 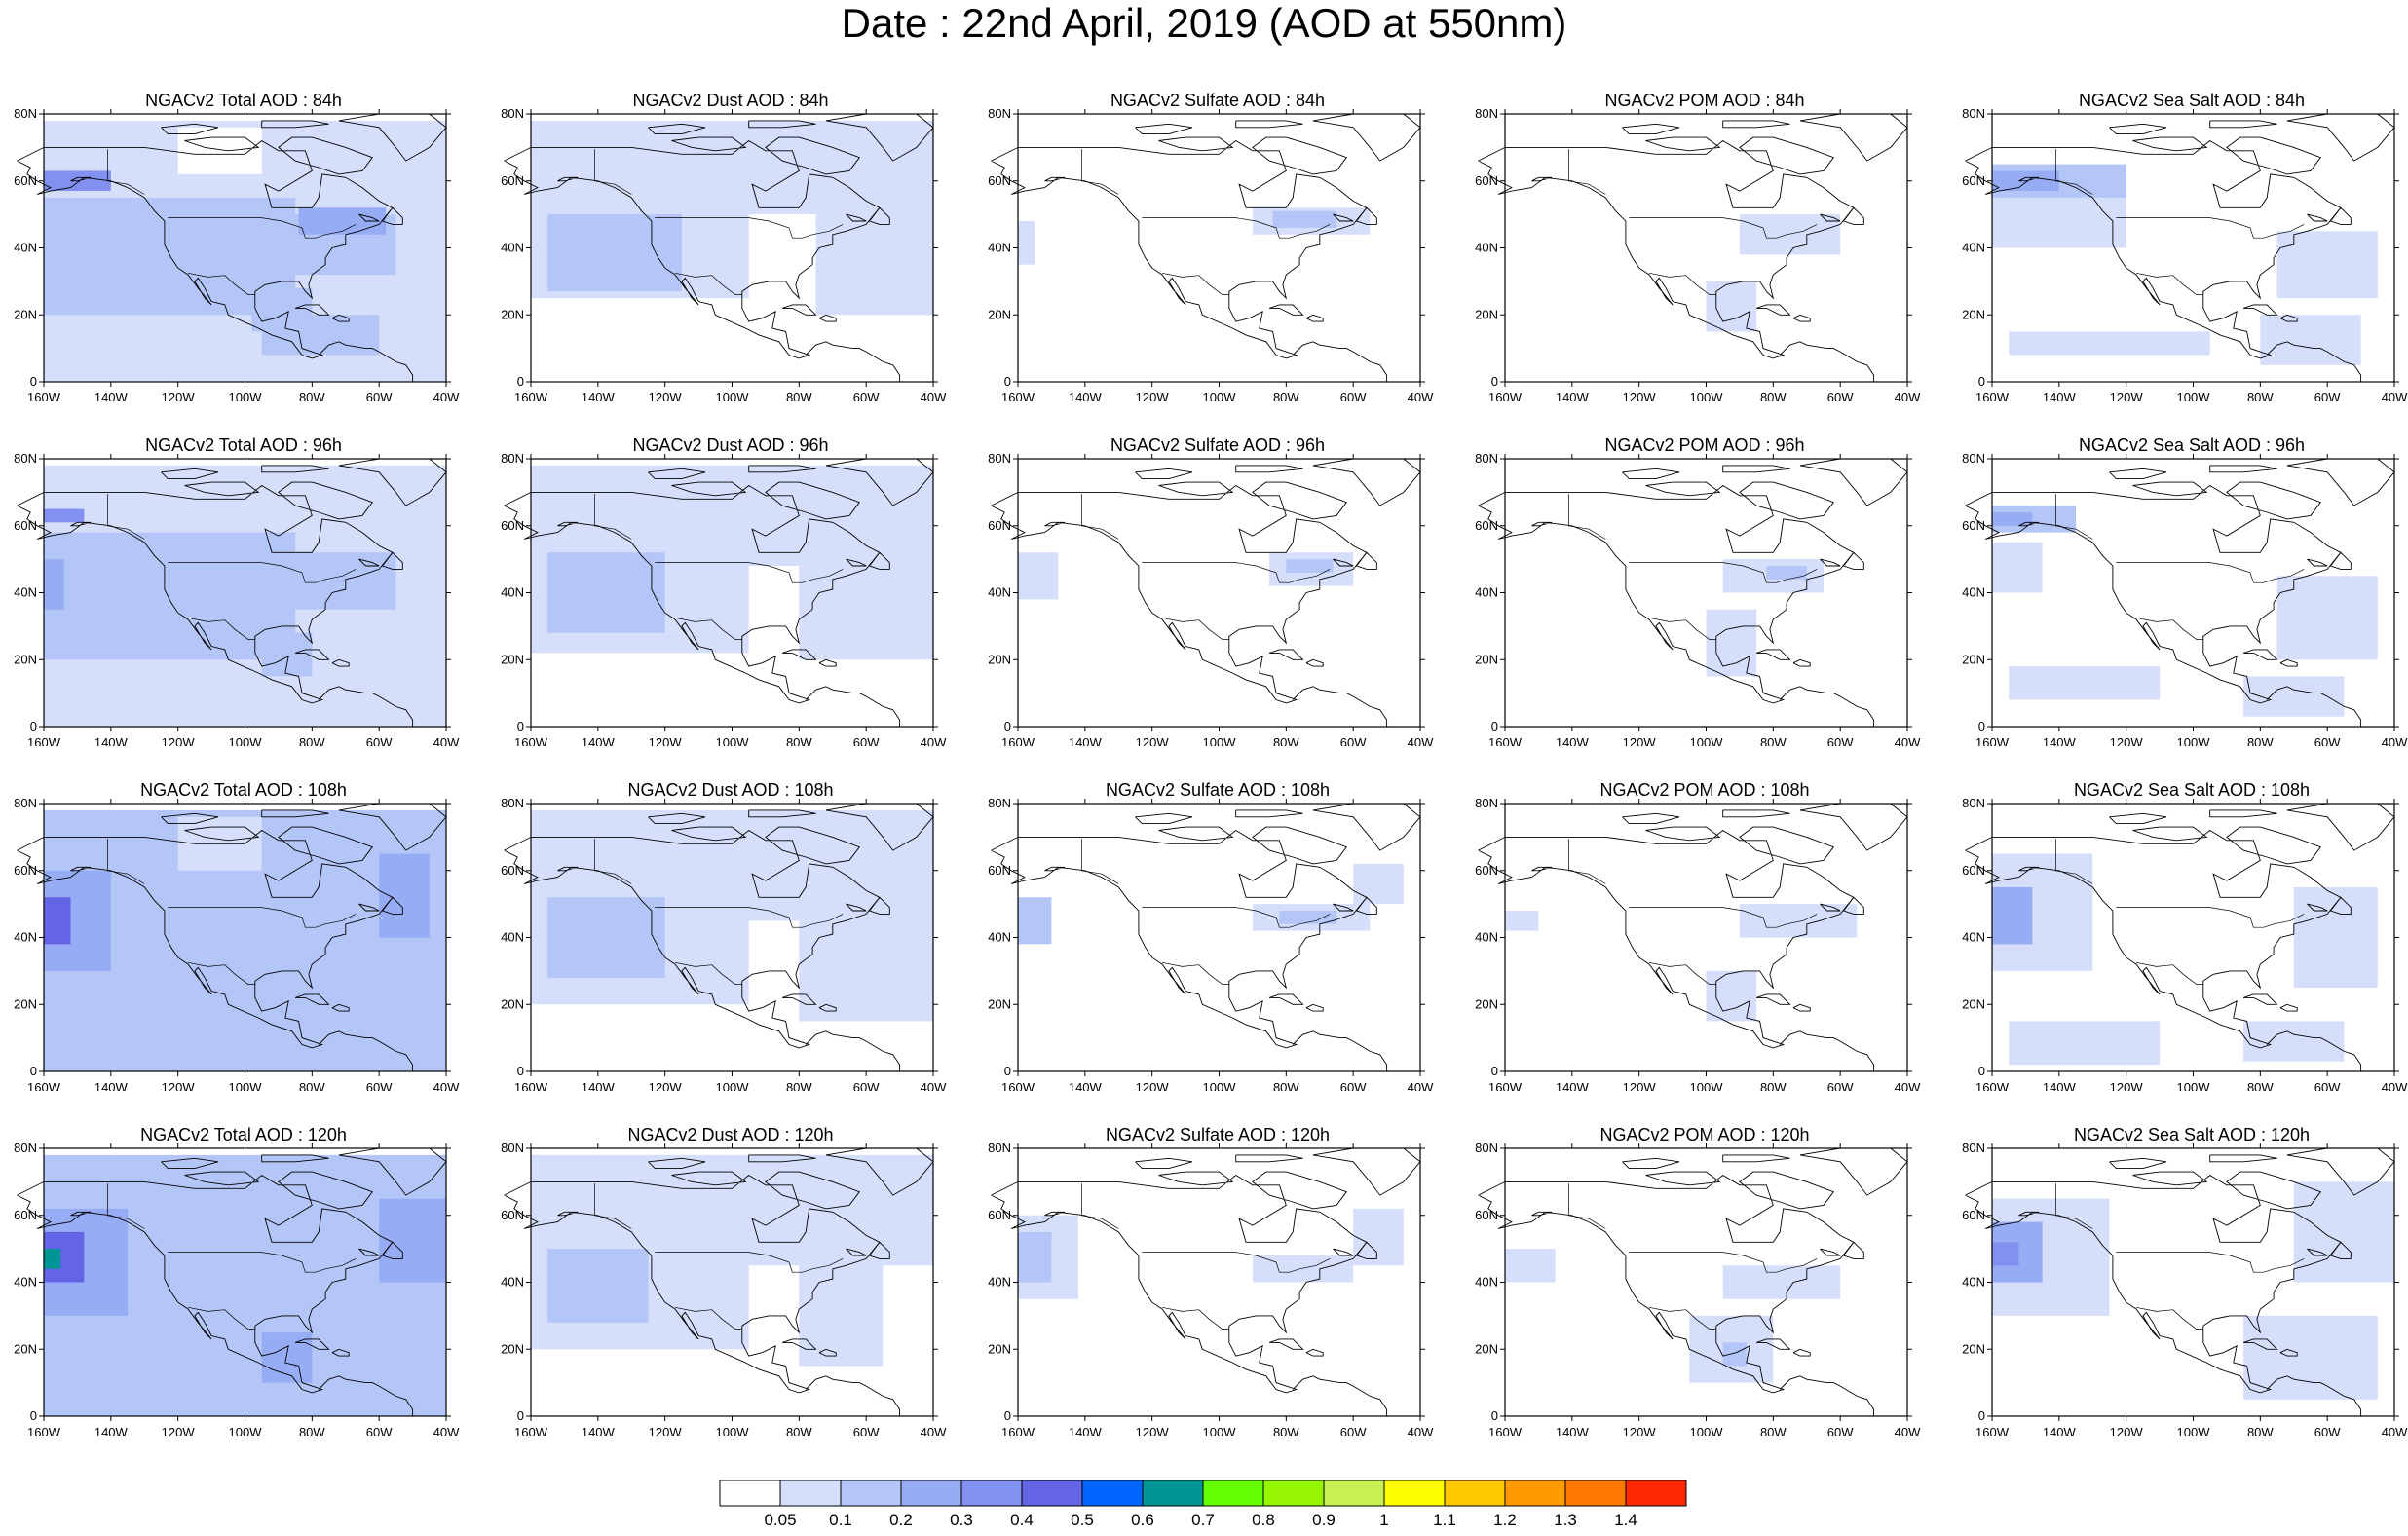 What do you see at coordinates (780, 1520) in the screenshot?
I see `colorbar-label: 0.05` at bounding box center [780, 1520].